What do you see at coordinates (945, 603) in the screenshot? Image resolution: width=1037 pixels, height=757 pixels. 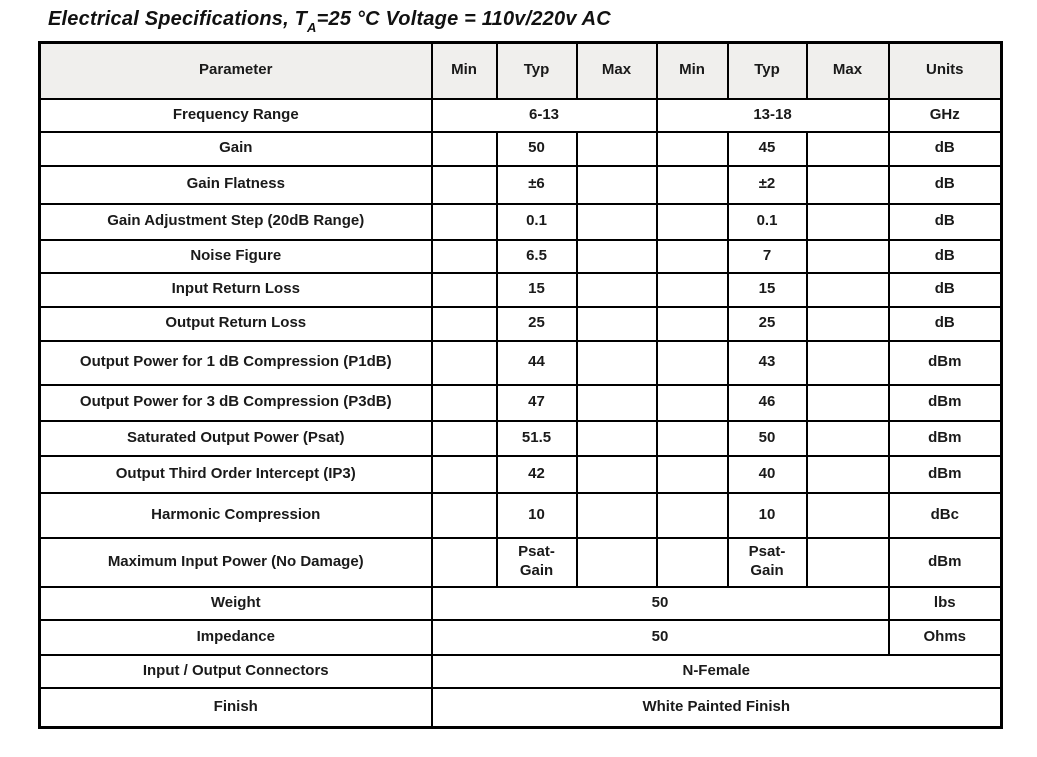 I see `units-cell: lbs` at bounding box center [945, 603].